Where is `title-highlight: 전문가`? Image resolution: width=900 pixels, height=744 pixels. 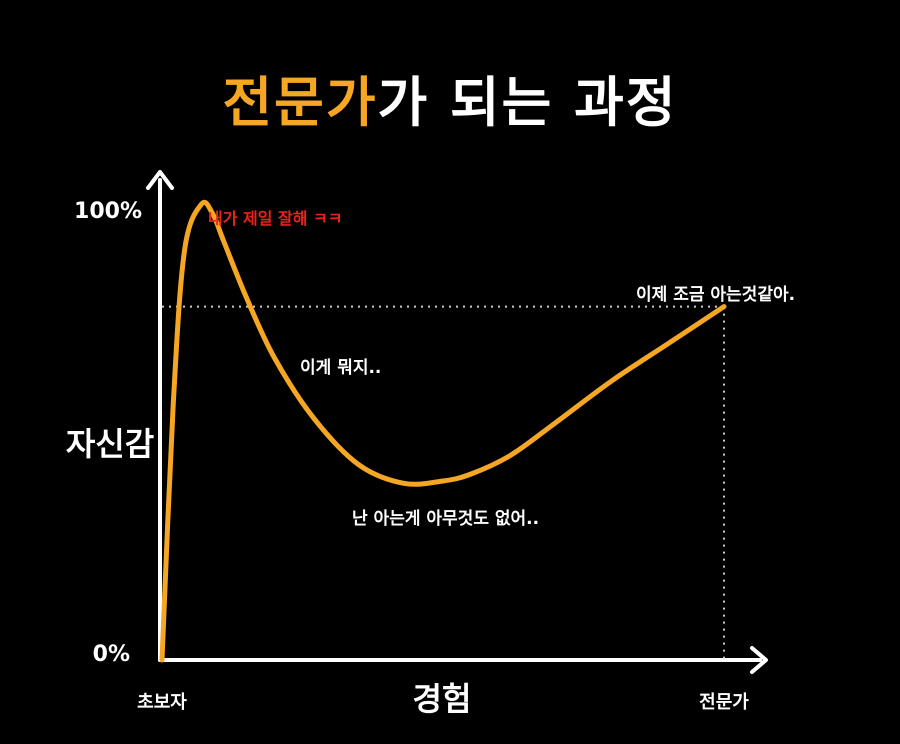 title-highlight: 전문가 is located at coordinates (300, 102).